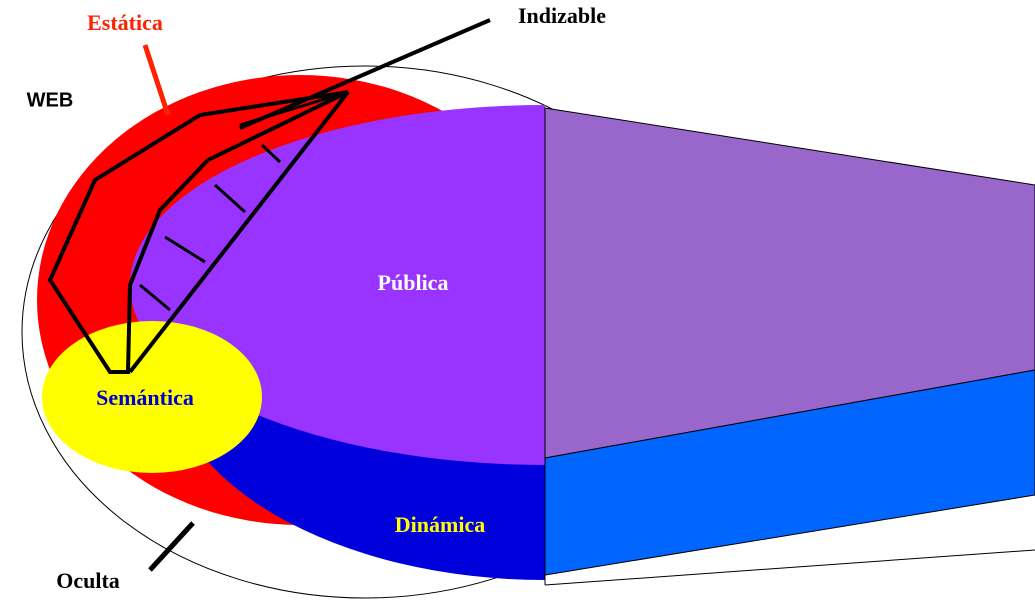 The width and height of the screenshot is (1035, 600). I want to click on hidden-label: Oculta, so click(88, 580).